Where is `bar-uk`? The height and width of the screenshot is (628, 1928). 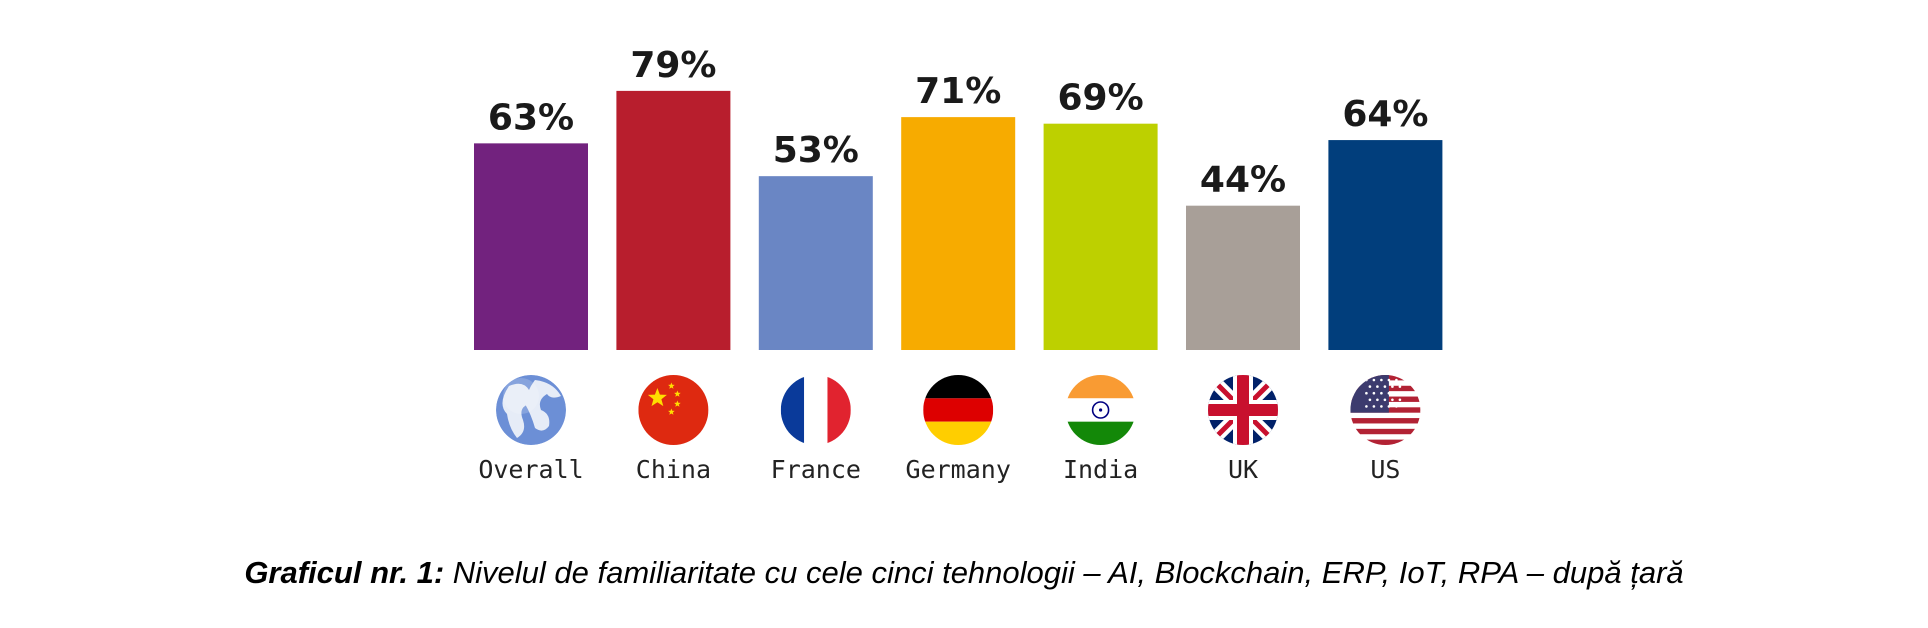
bar-uk is located at coordinates (1243, 277).